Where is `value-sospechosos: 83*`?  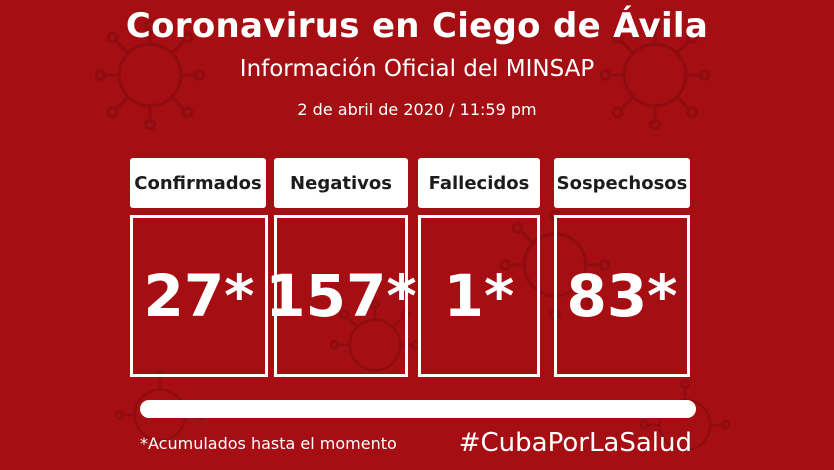
value-sospechosos: 83* is located at coordinates (622, 296).